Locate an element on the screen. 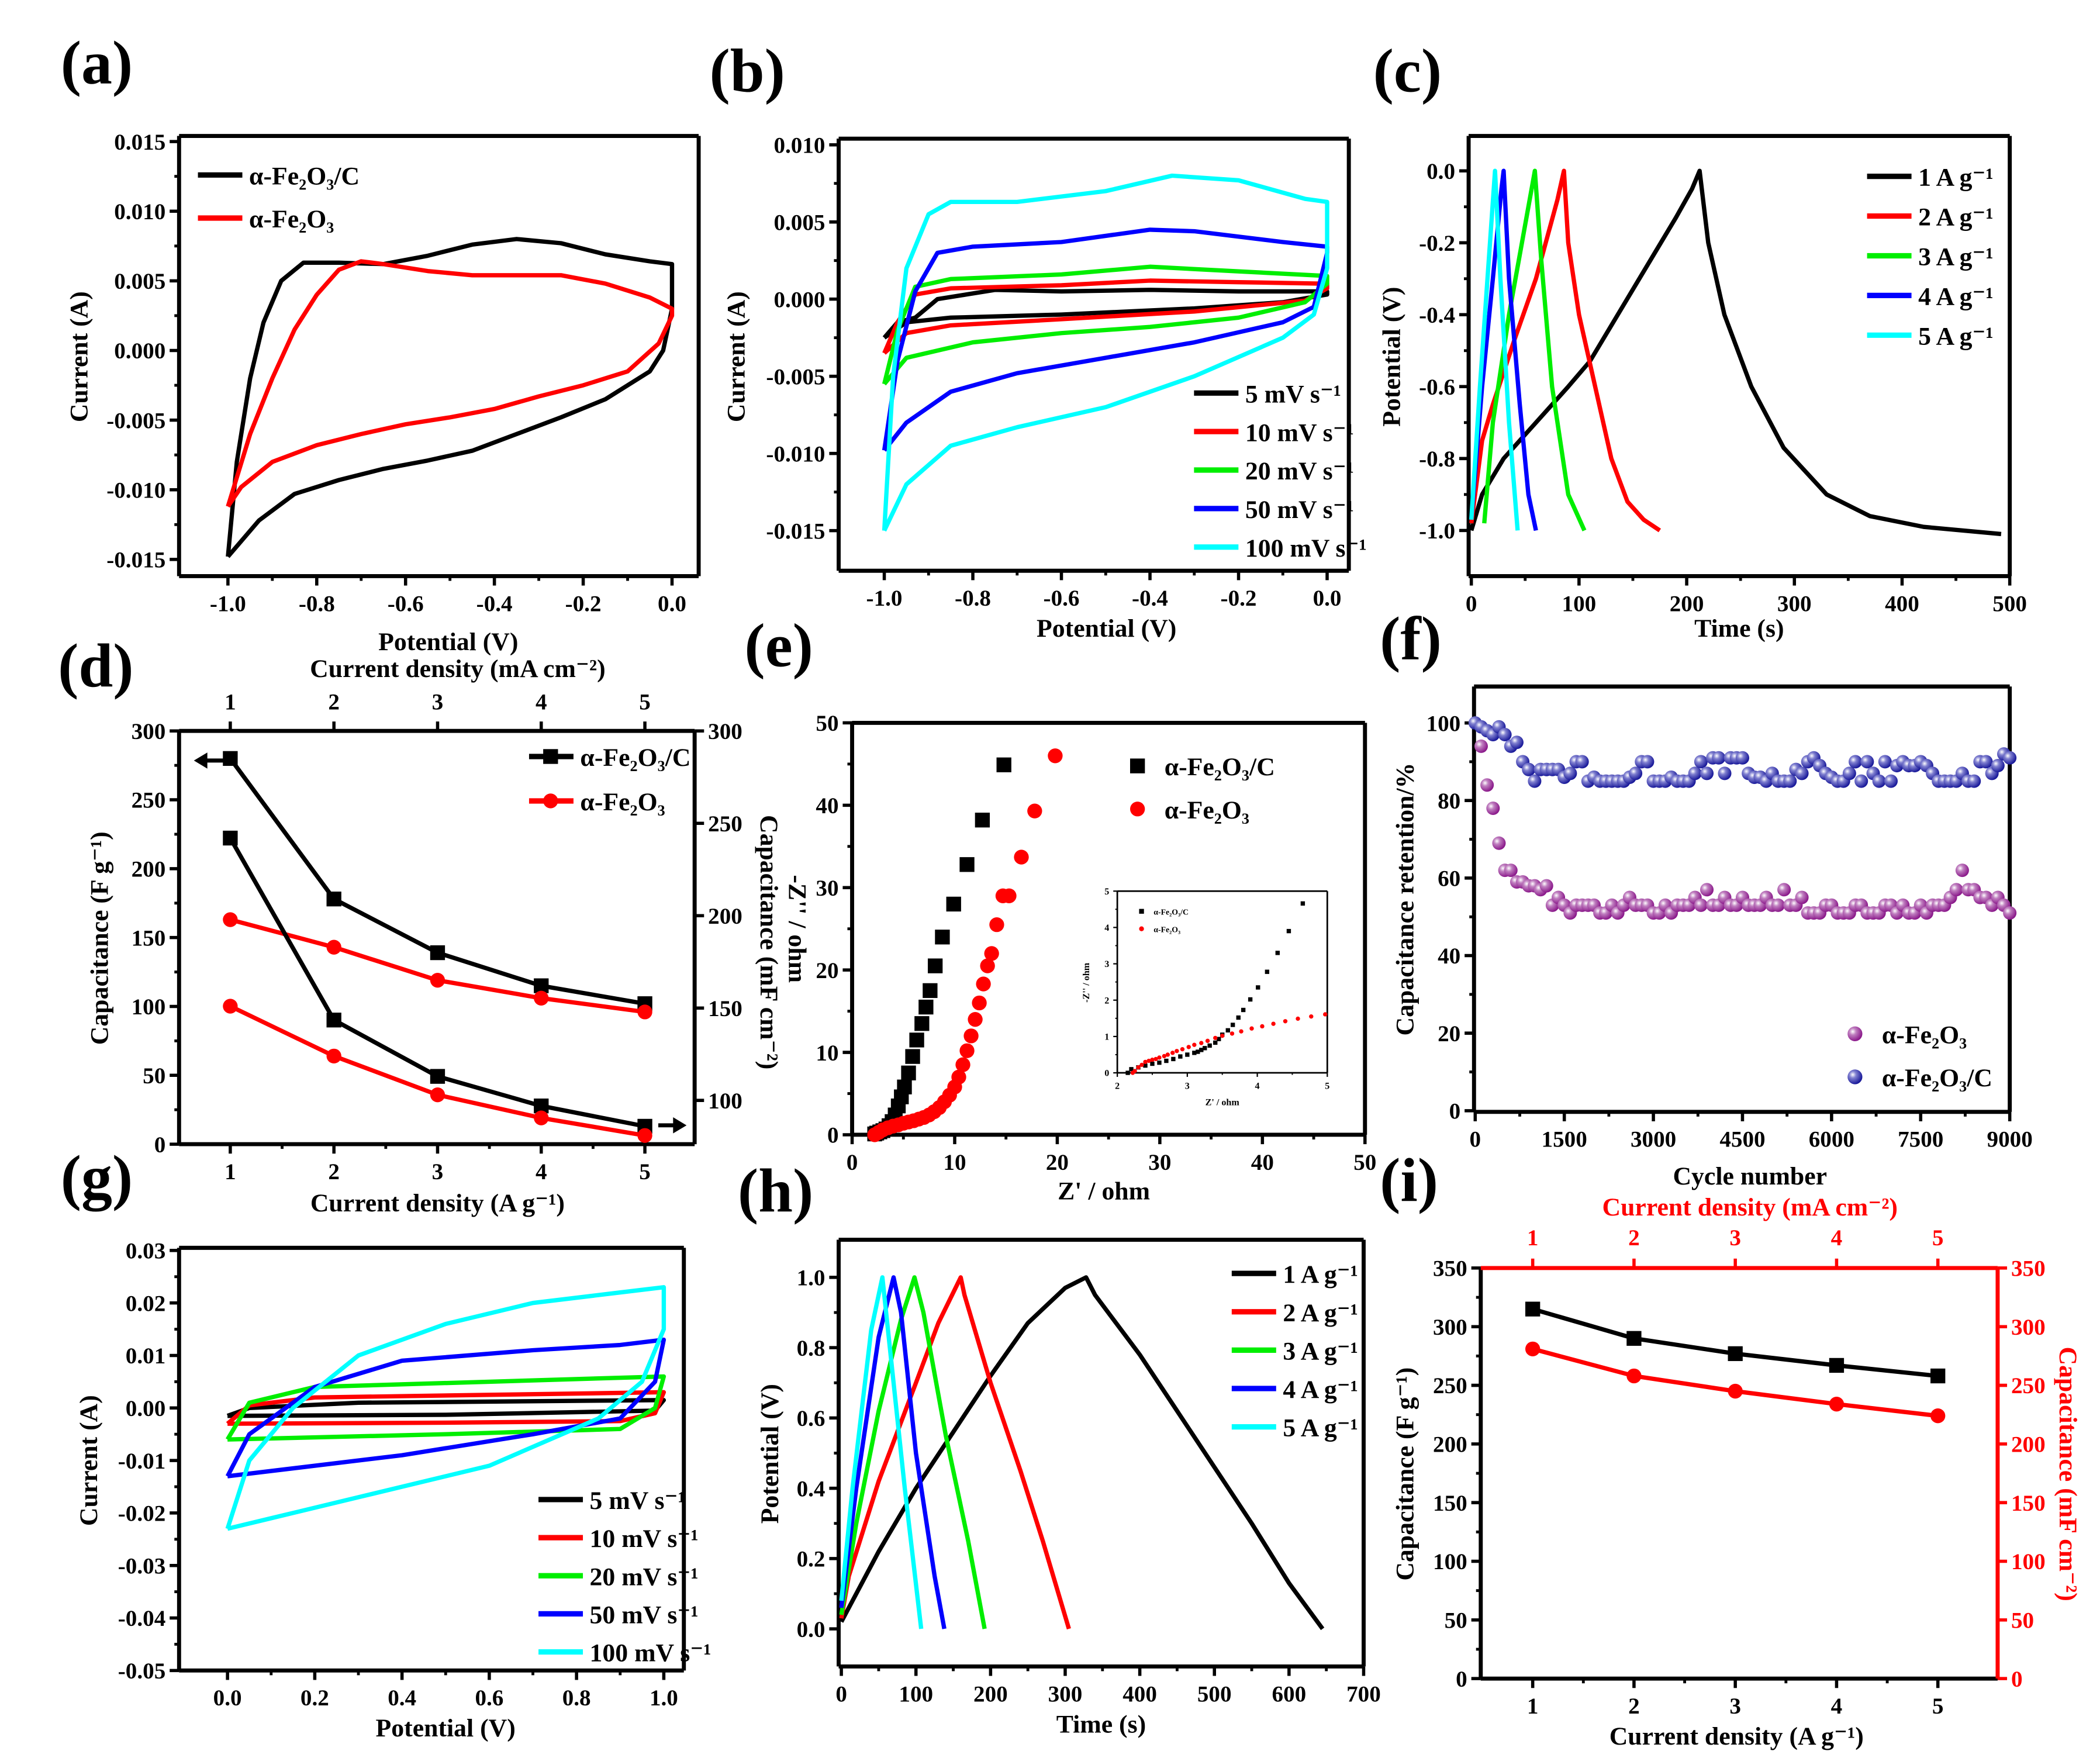  y-tick-label: 350 is located at coordinates (1450, 1269).